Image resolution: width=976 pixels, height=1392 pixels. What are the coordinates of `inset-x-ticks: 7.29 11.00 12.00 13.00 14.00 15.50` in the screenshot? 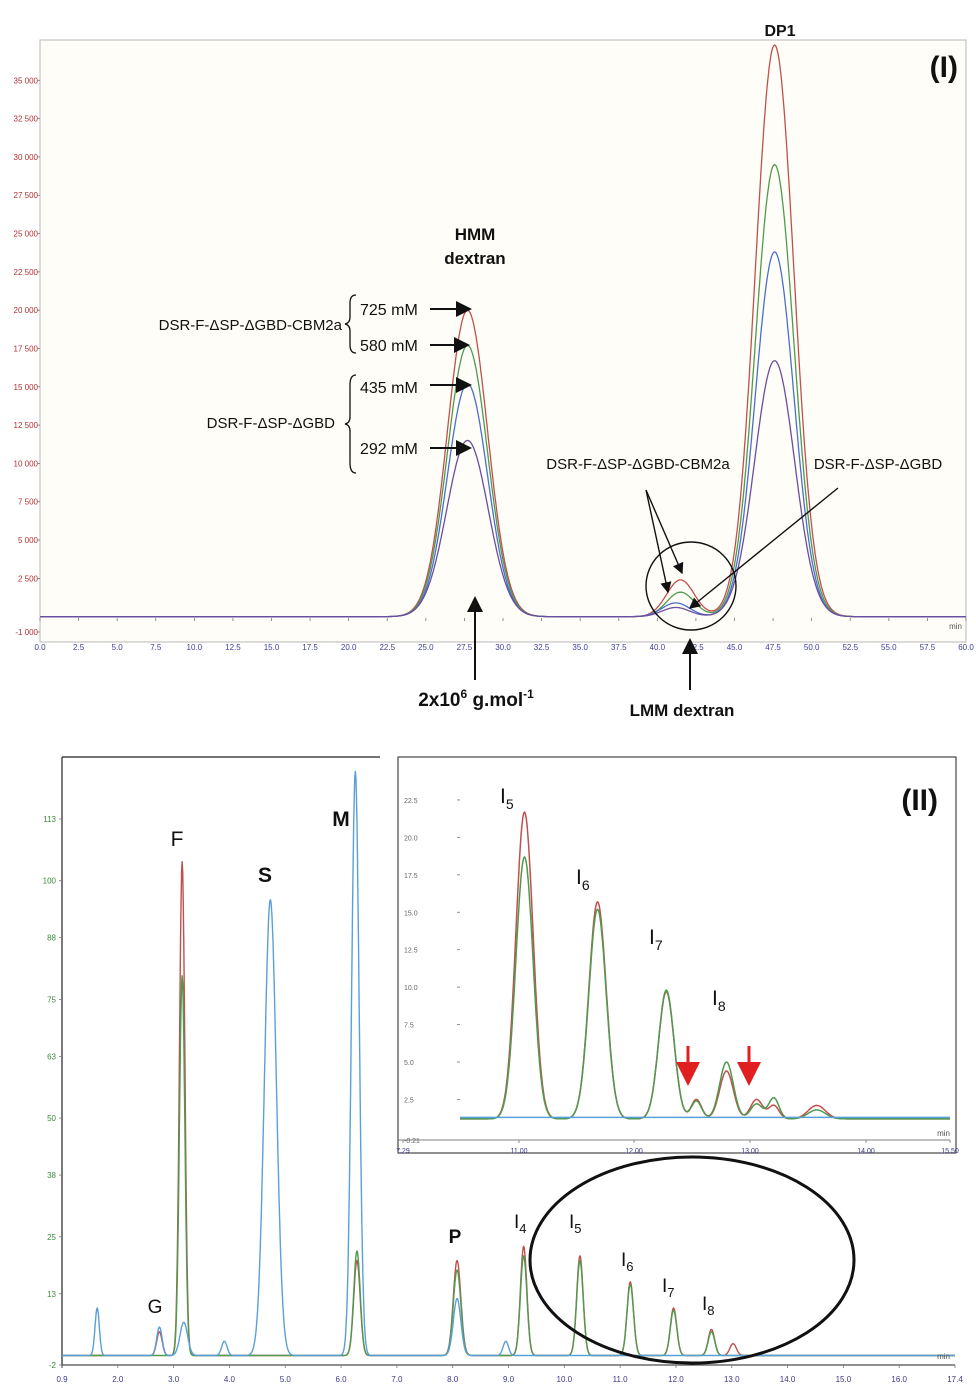 It's located at (677, 1147).